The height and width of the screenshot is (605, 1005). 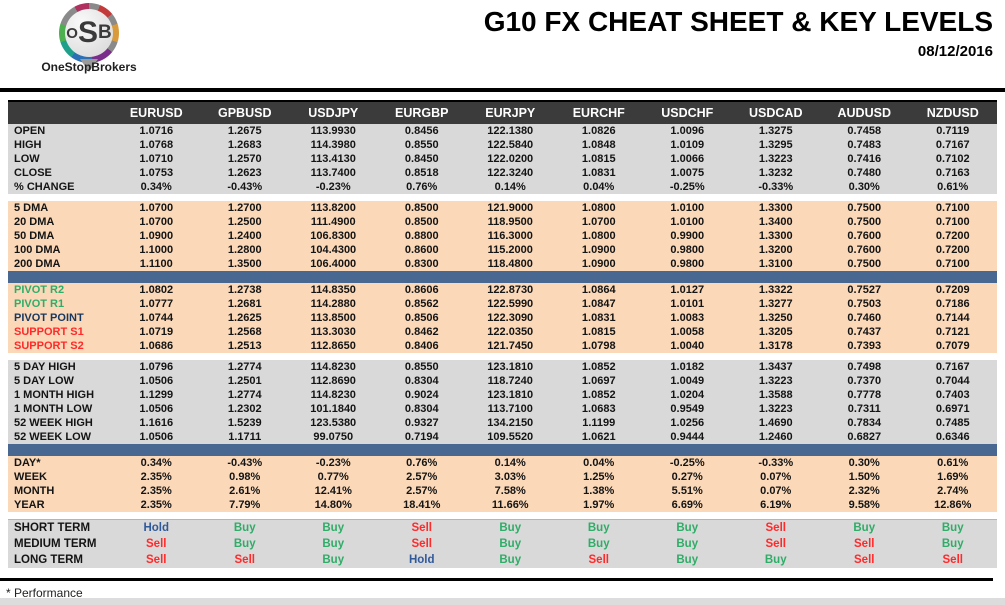 I want to click on cell-gpbusd-5-day-high: 1.2774, so click(x=244, y=367).